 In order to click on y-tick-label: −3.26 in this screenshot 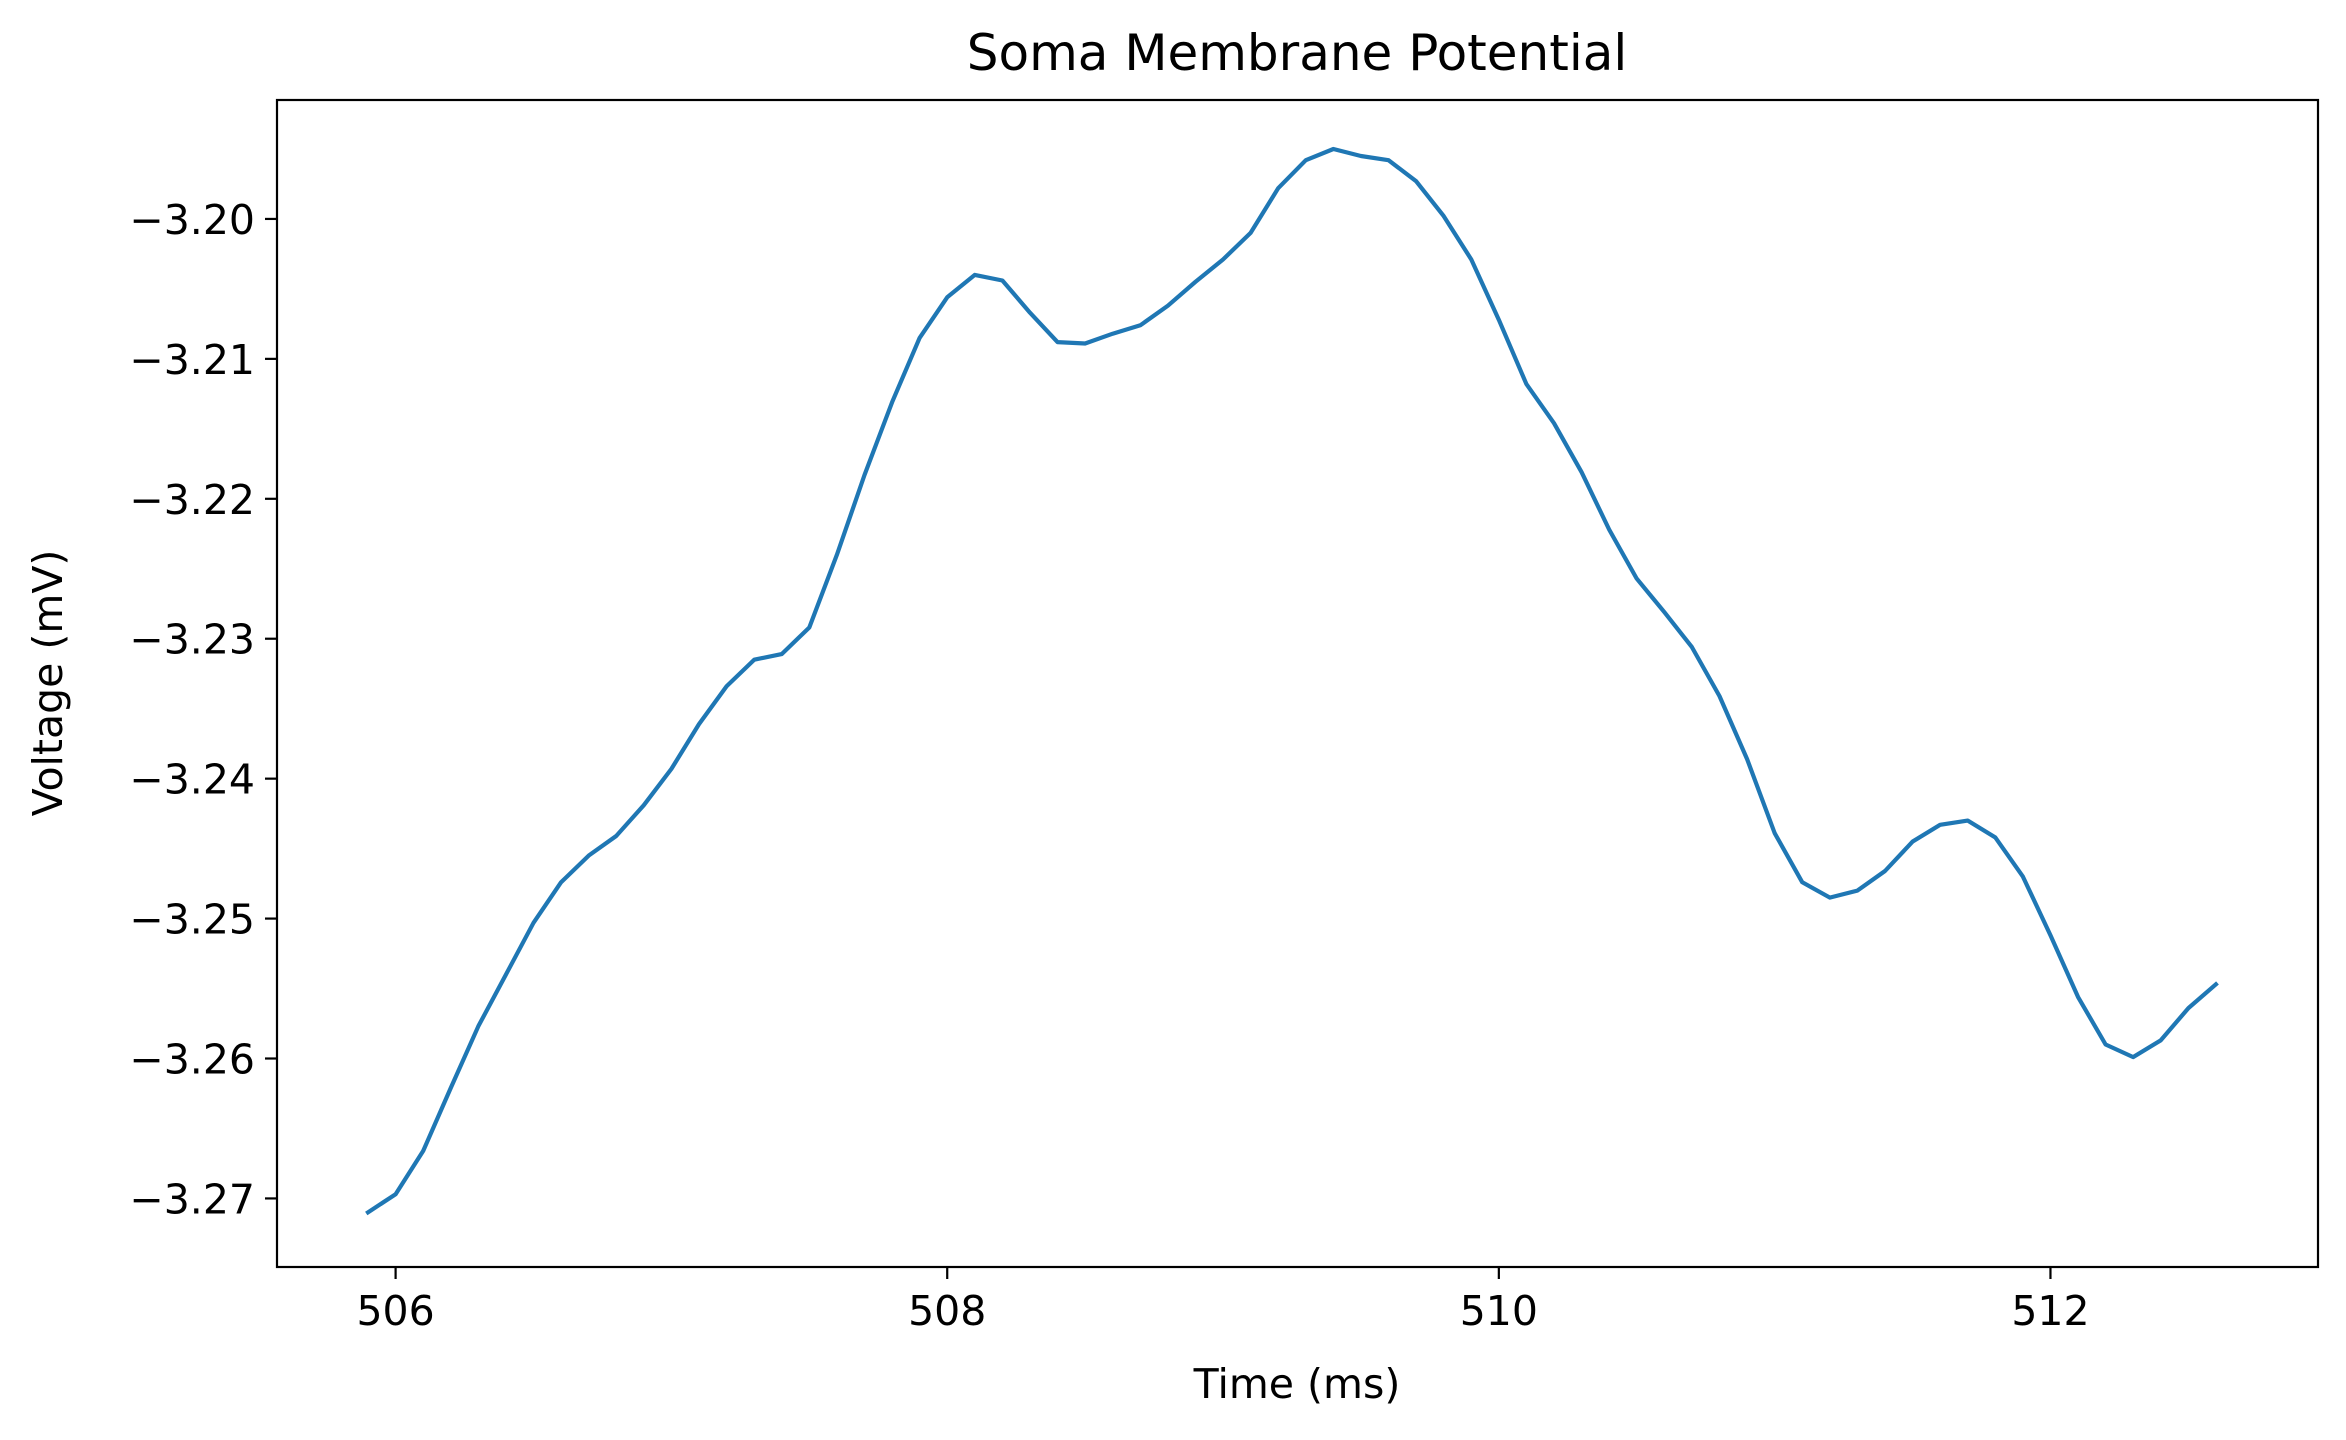, I will do `click(192, 1060)`.